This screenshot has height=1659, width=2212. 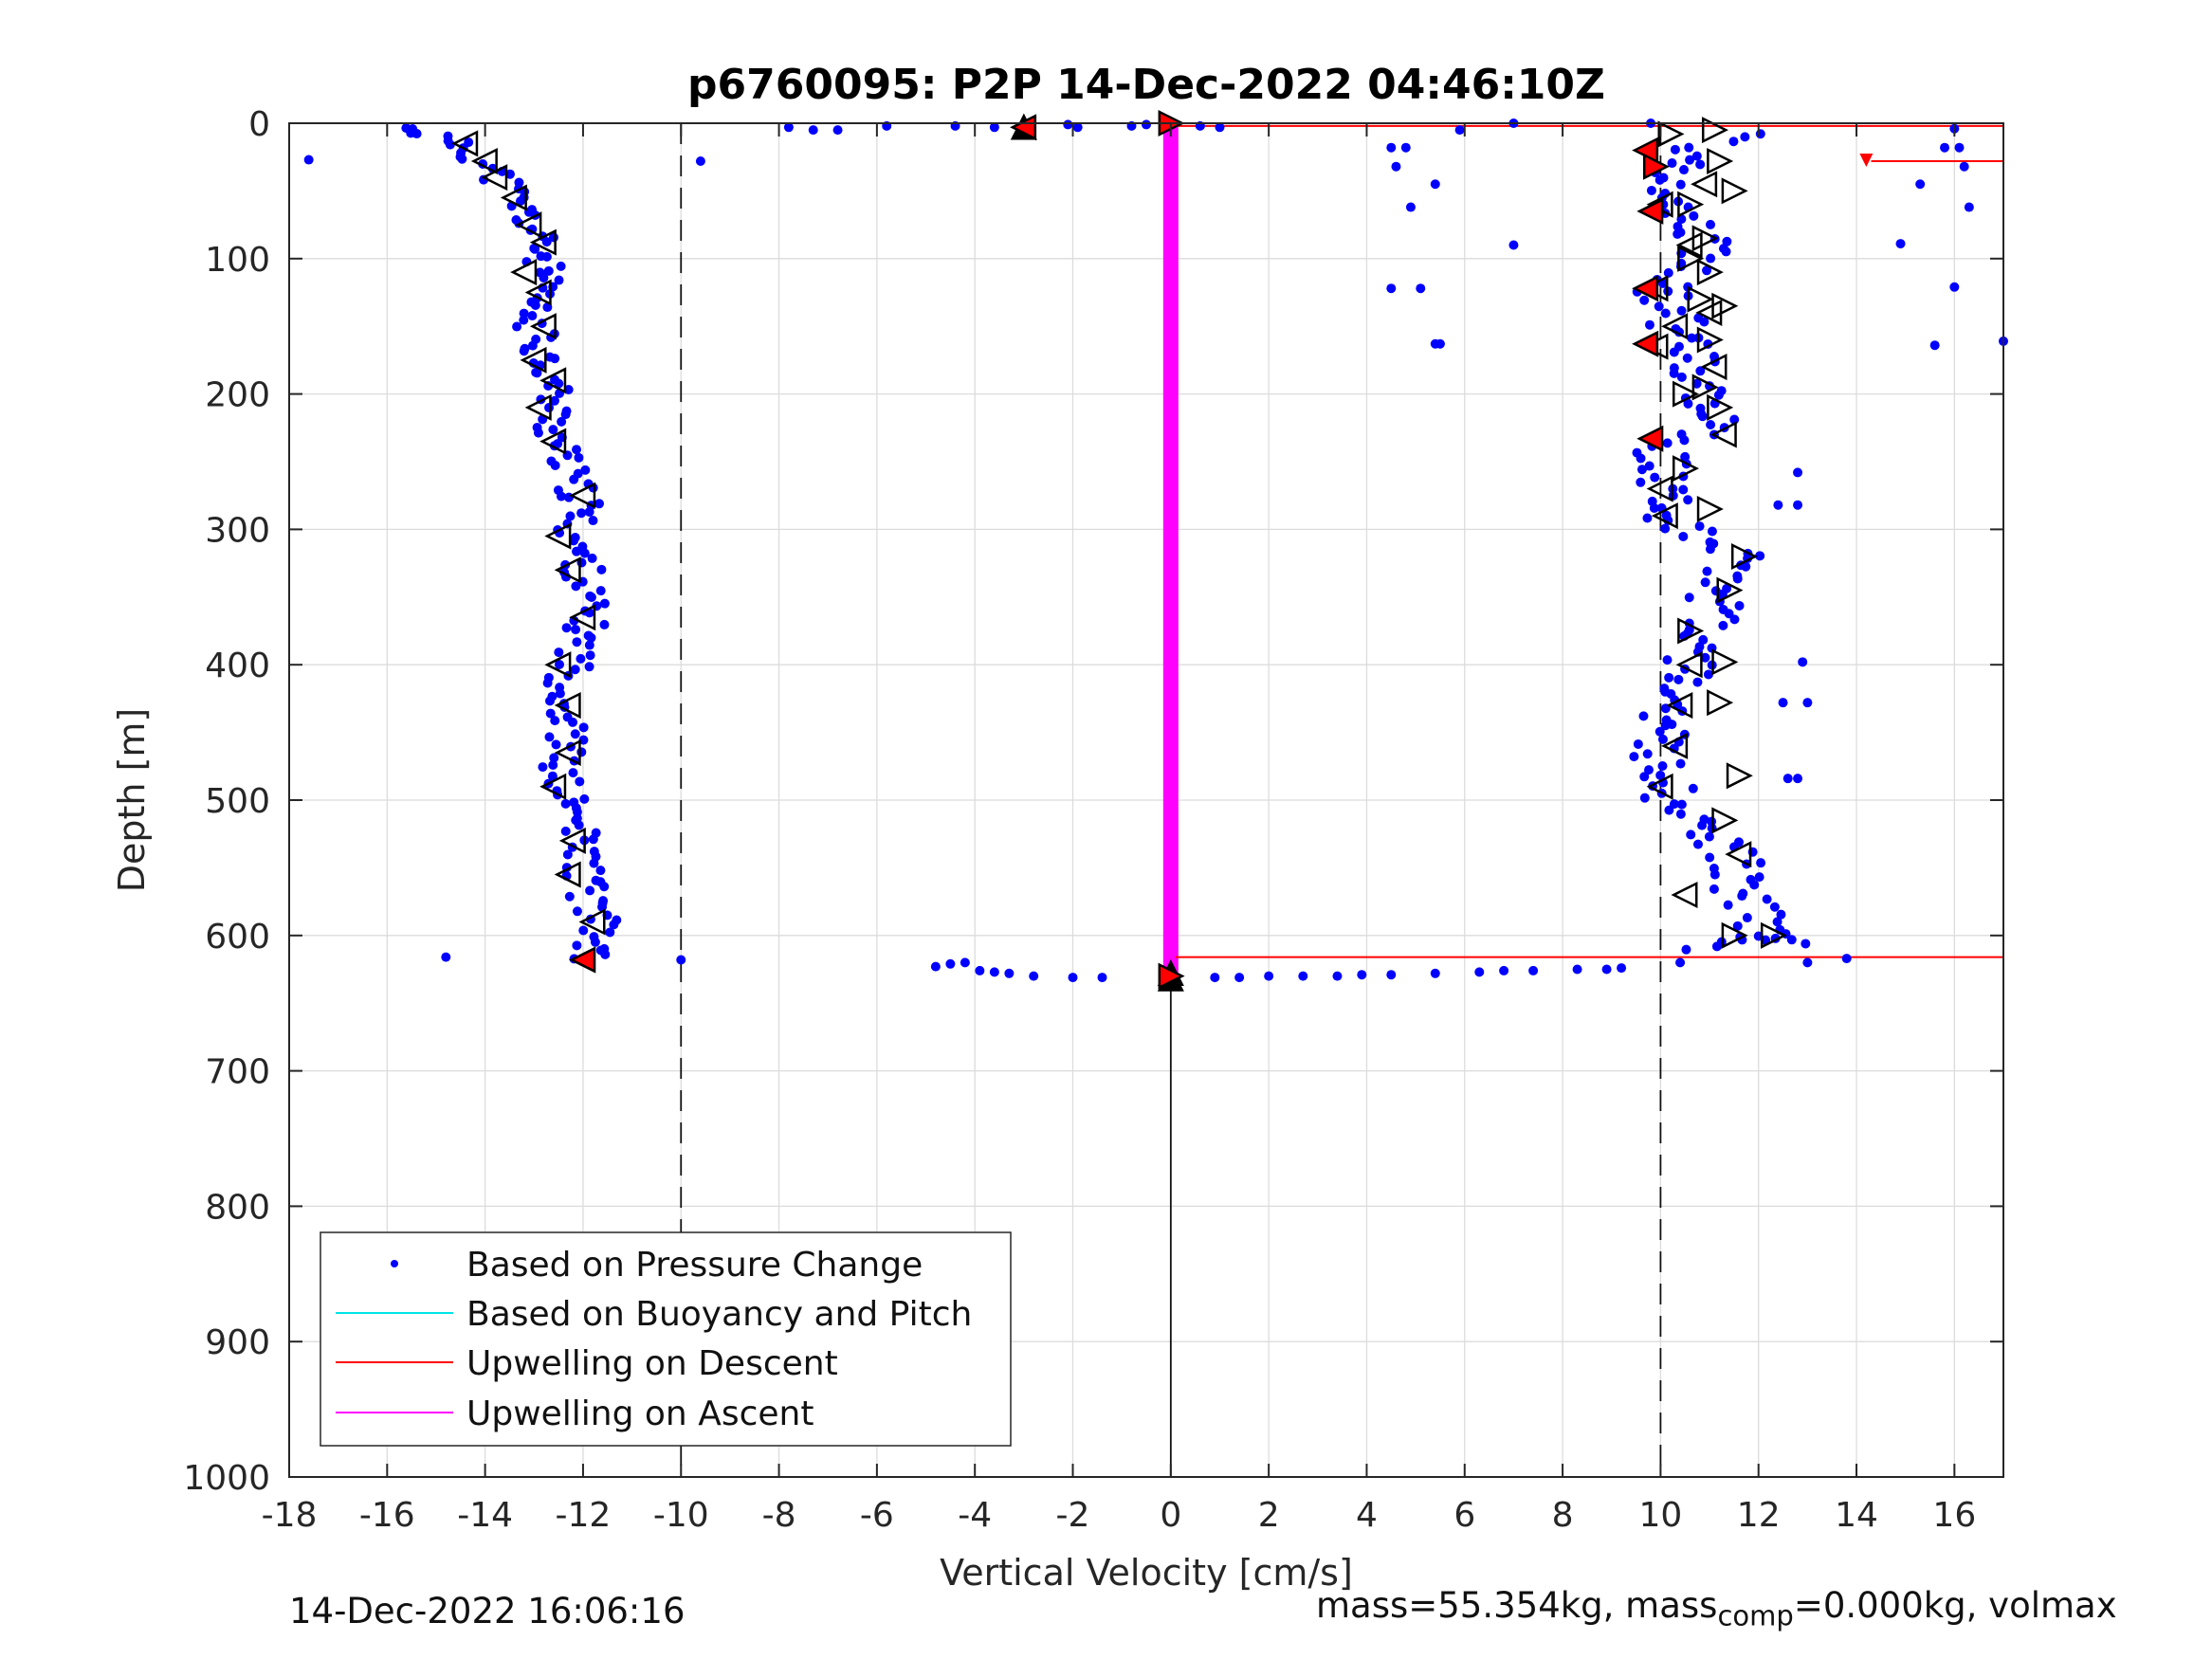 What do you see at coordinates (394, 1263) in the screenshot?
I see `legend-dot-pressure` at bounding box center [394, 1263].